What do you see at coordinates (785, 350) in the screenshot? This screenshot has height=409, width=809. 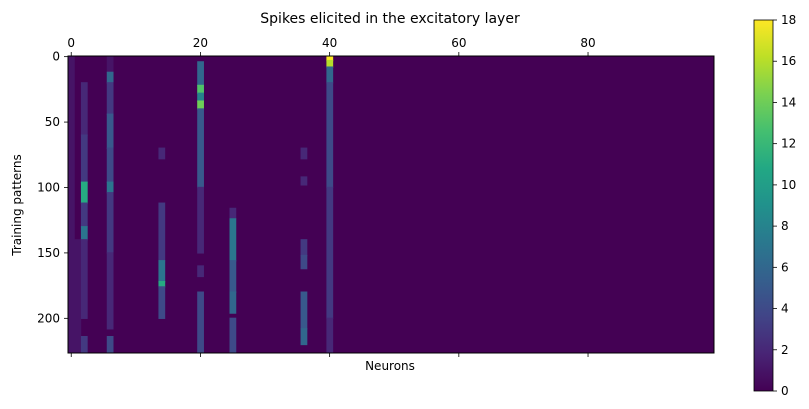 I see `colorbar-tick-label: 2` at bounding box center [785, 350].